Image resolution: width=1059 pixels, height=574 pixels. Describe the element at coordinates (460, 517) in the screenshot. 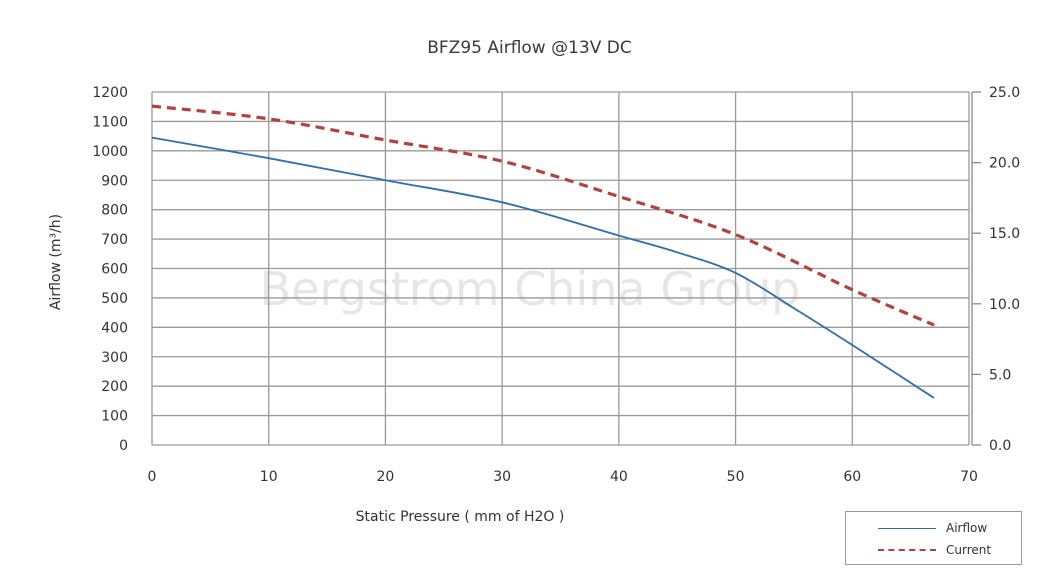

I see `x-axis-title: Static Pressure ( mm of H2O )` at that location.